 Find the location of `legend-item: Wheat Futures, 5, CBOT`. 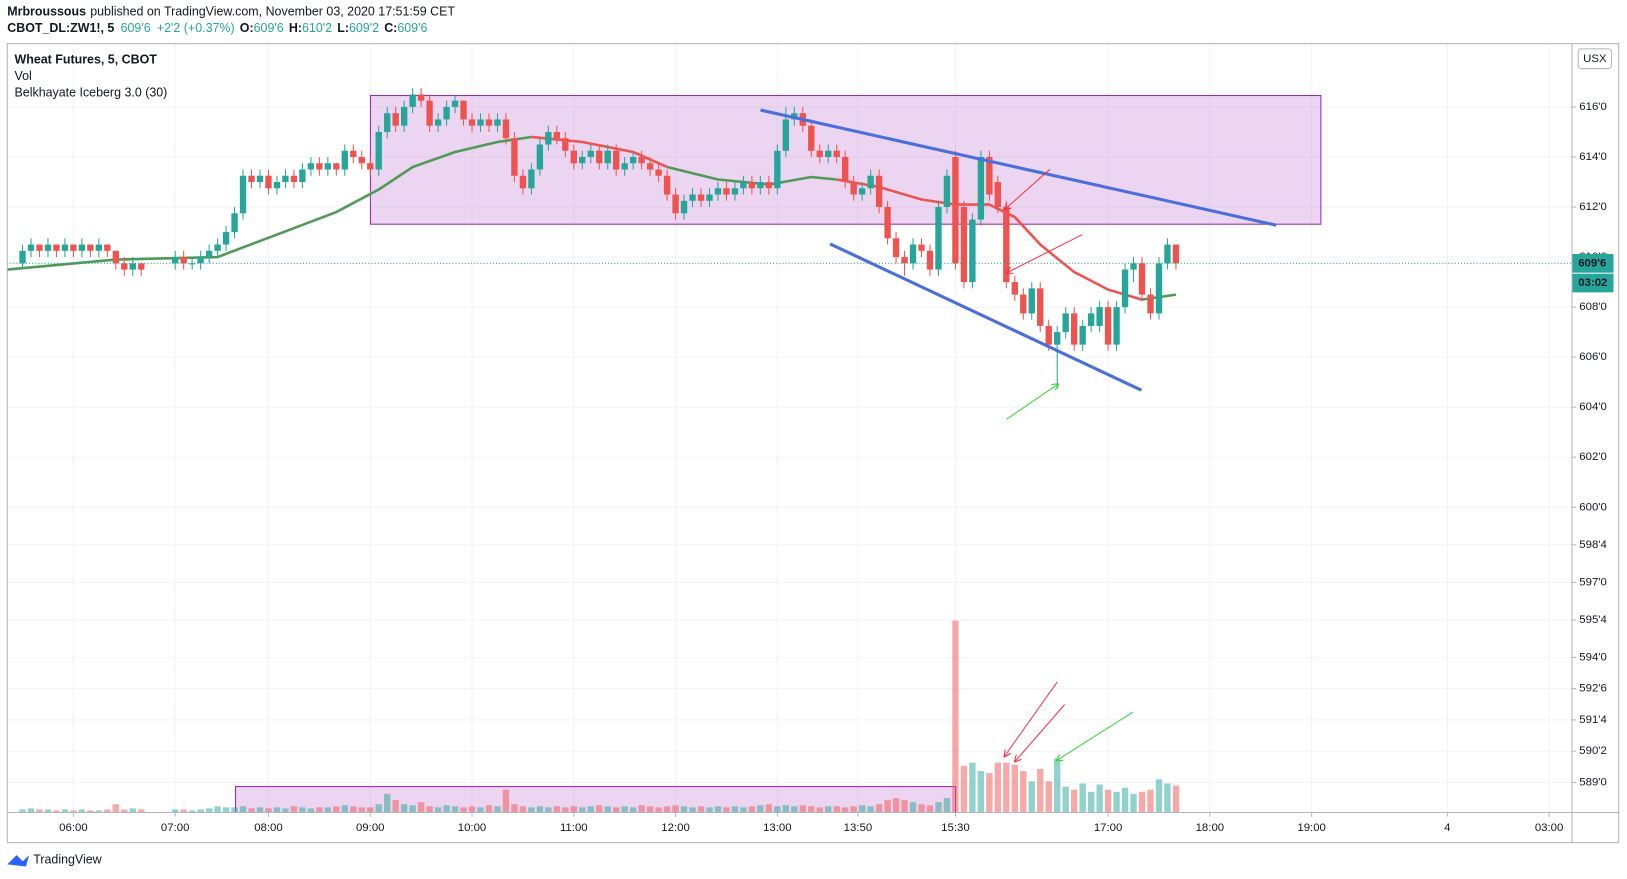

legend-item: Wheat Futures, 5, CBOT is located at coordinates (86, 60).